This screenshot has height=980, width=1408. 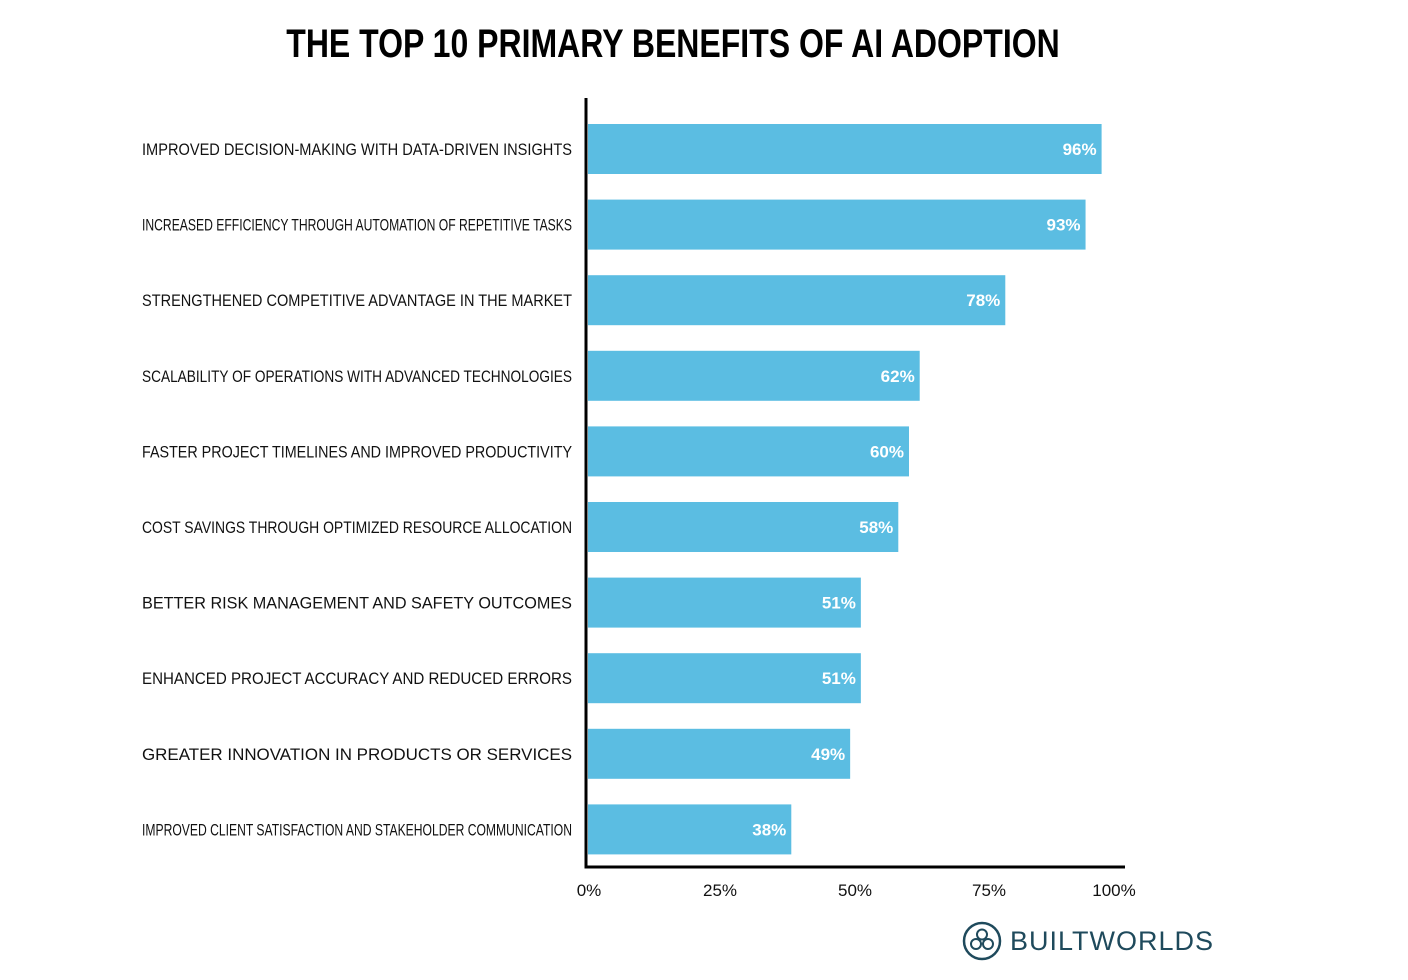 I want to click on value-label-10: 38%, so click(x=769, y=829).